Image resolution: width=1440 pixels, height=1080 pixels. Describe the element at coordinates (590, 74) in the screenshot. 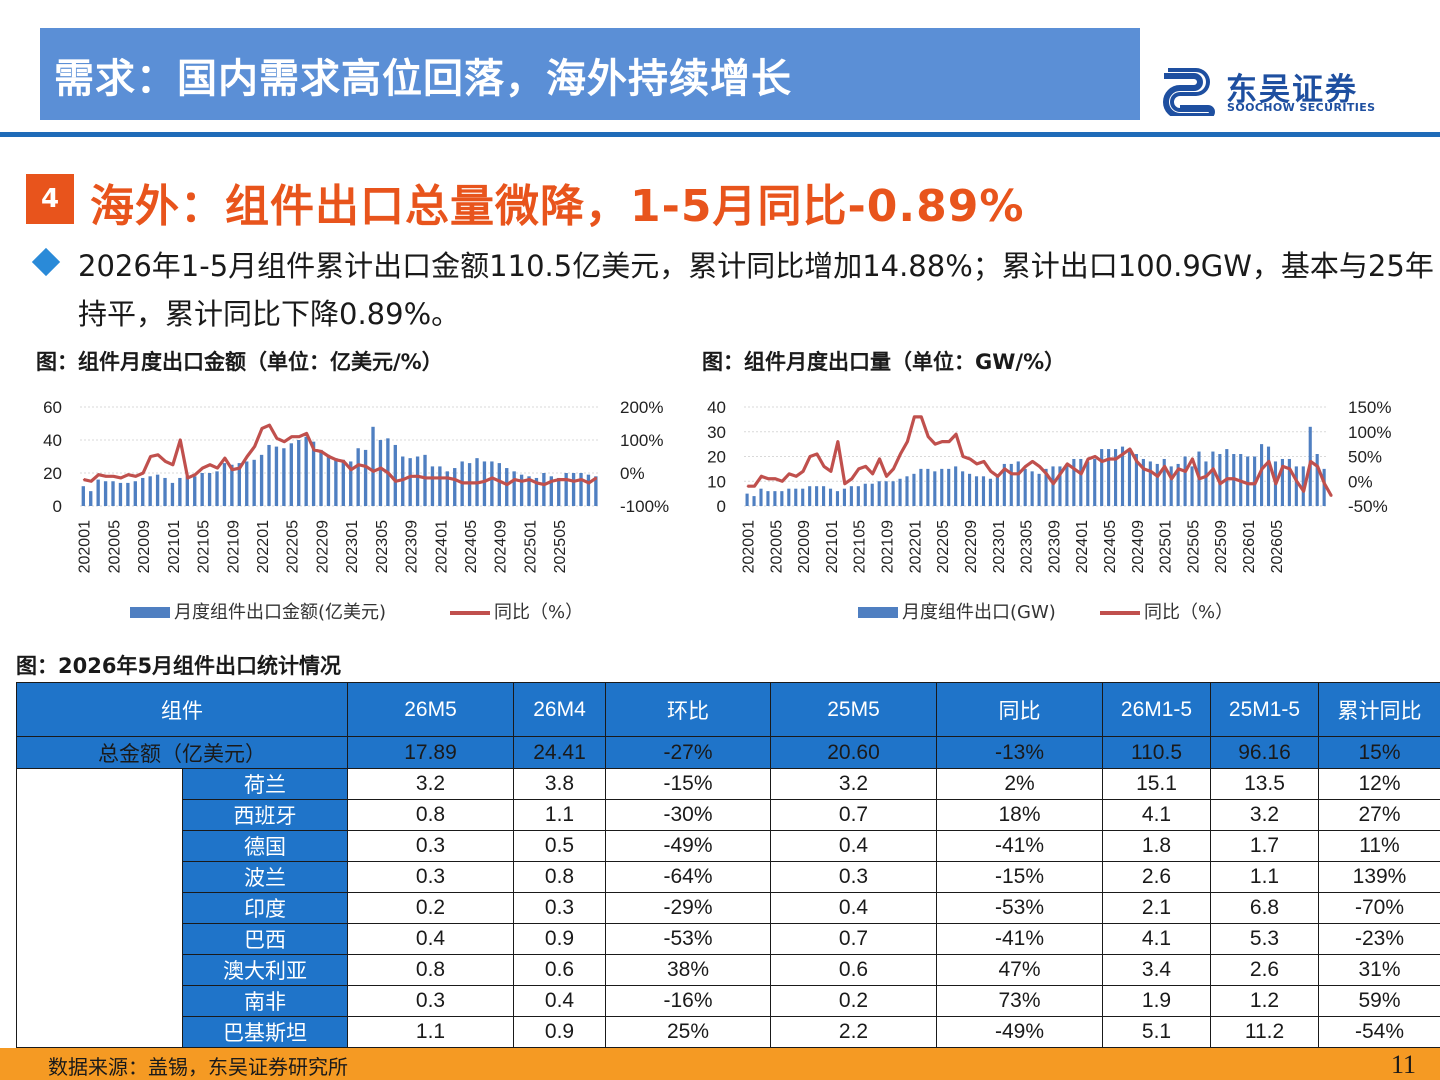

I see `header-banner` at that location.